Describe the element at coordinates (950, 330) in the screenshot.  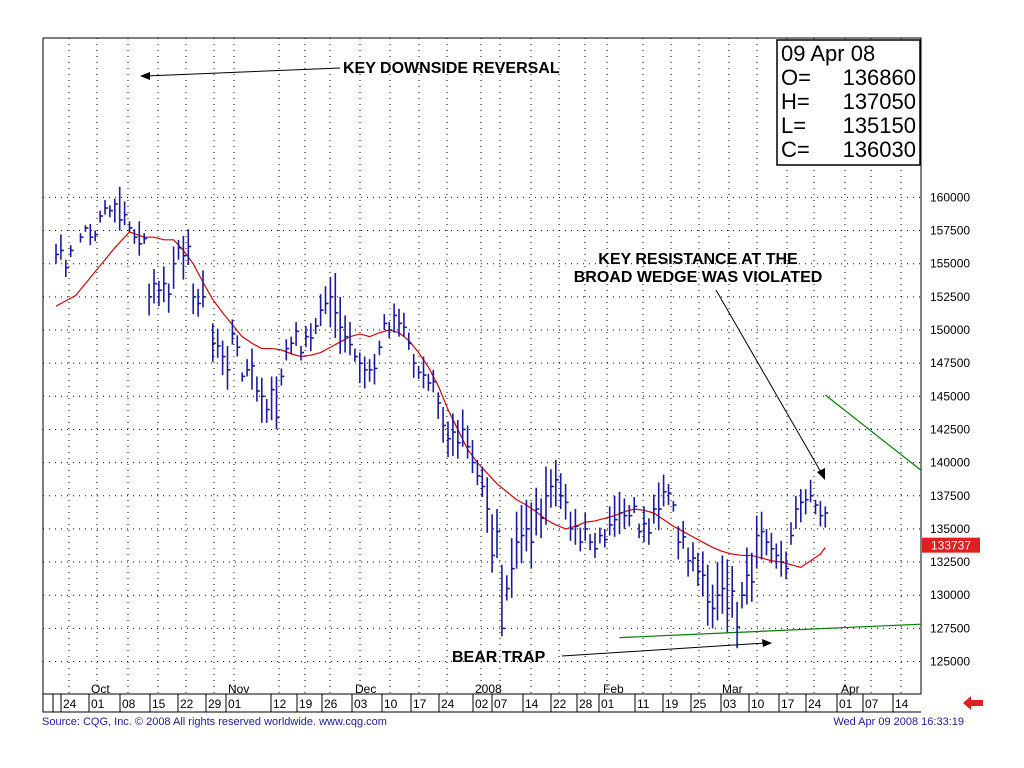
I see `y-tick-label: 150000` at that location.